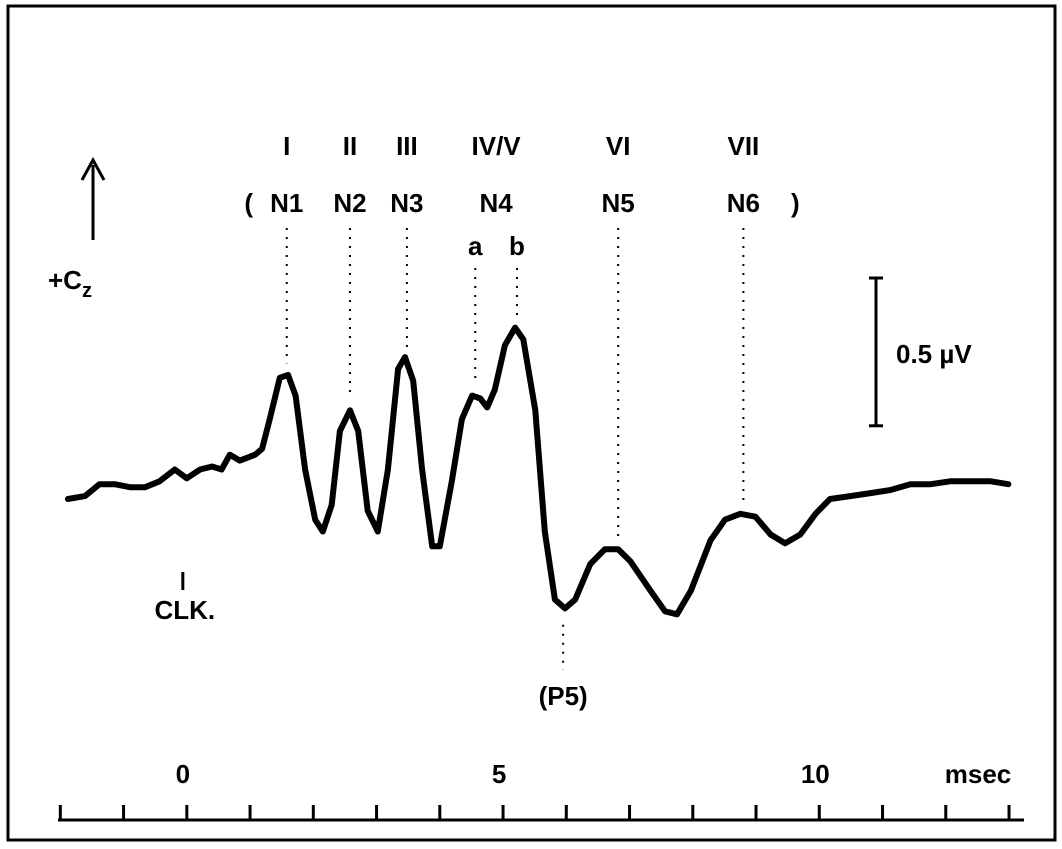 The image size is (1062, 849). I want to click on peak-wave: N1, so click(286, 203).